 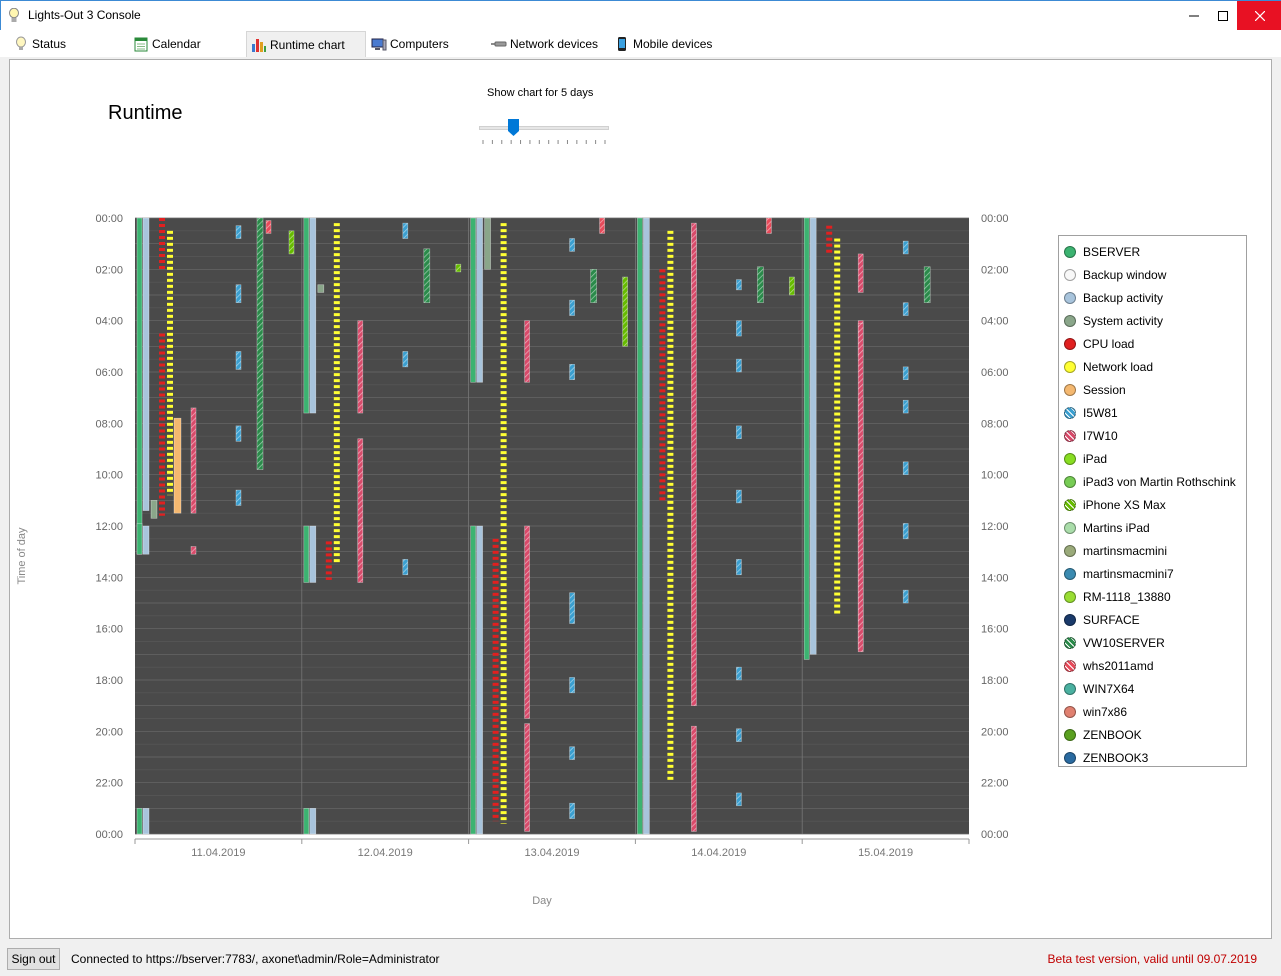 What do you see at coordinates (109, 630) in the screenshot?
I see `y-tick-label-left: 16:00` at bounding box center [109, 630].